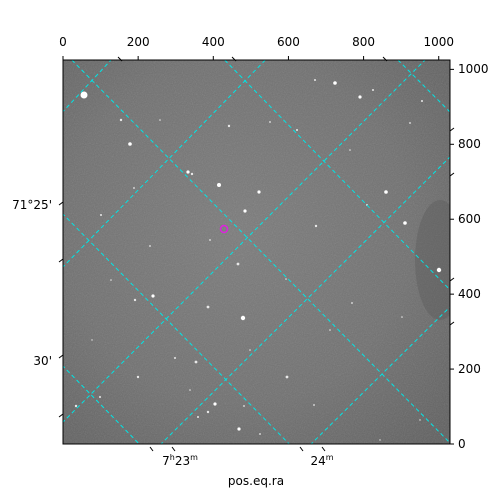 This screenshot has height=500, width=500. What do you see at coordinates (462, 444) in the screenshot?
I see `right-pixel-tick-label: 0` at bounding box center [462, 444].